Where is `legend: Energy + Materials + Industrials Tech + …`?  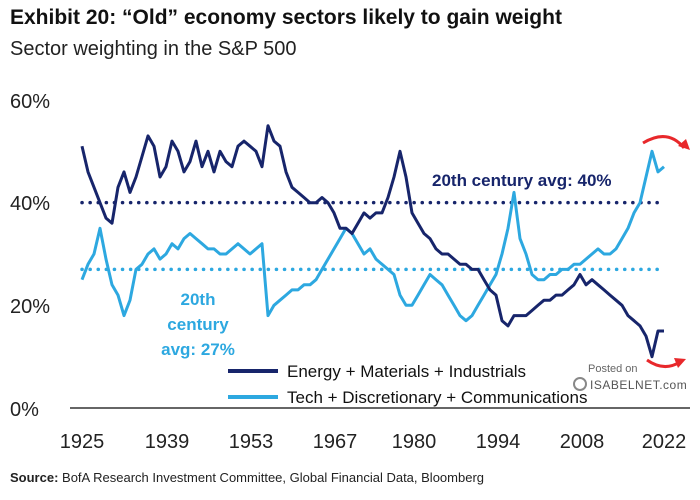 legend: Energy + Materials + Industrials Tech + … is located at coordinates (407, 384).